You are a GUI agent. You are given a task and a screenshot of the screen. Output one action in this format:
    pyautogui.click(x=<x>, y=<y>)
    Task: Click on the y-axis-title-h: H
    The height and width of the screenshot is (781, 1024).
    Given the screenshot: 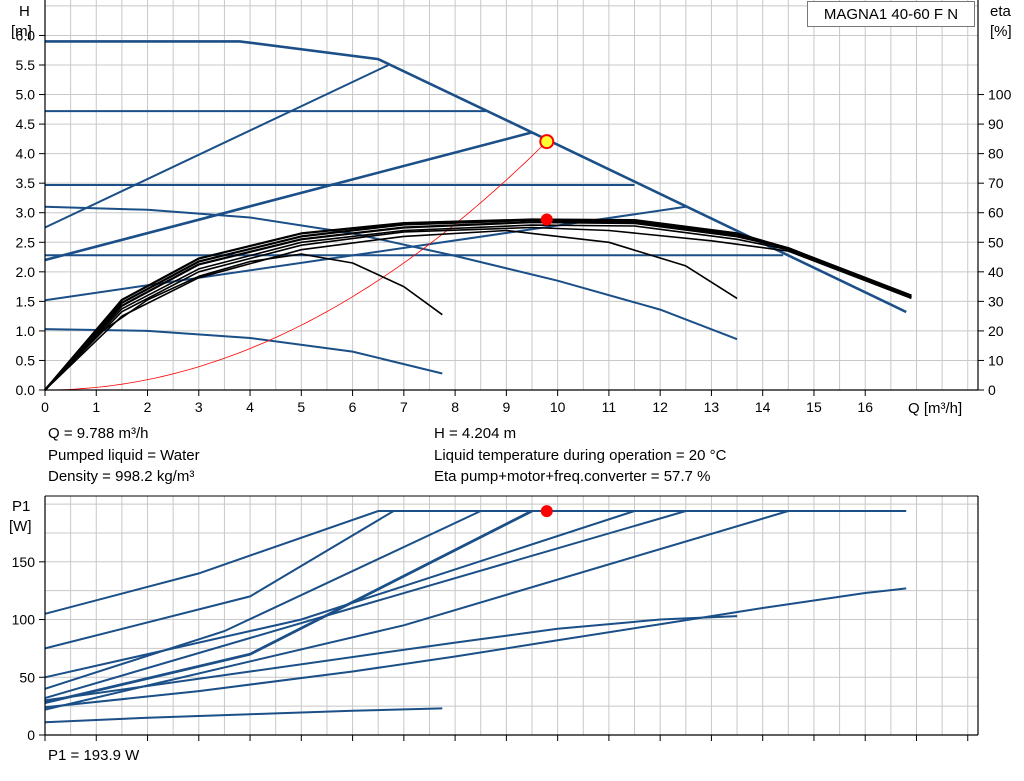 What is the action you would take?
    pyautogui.click(x=24, y=11)
    